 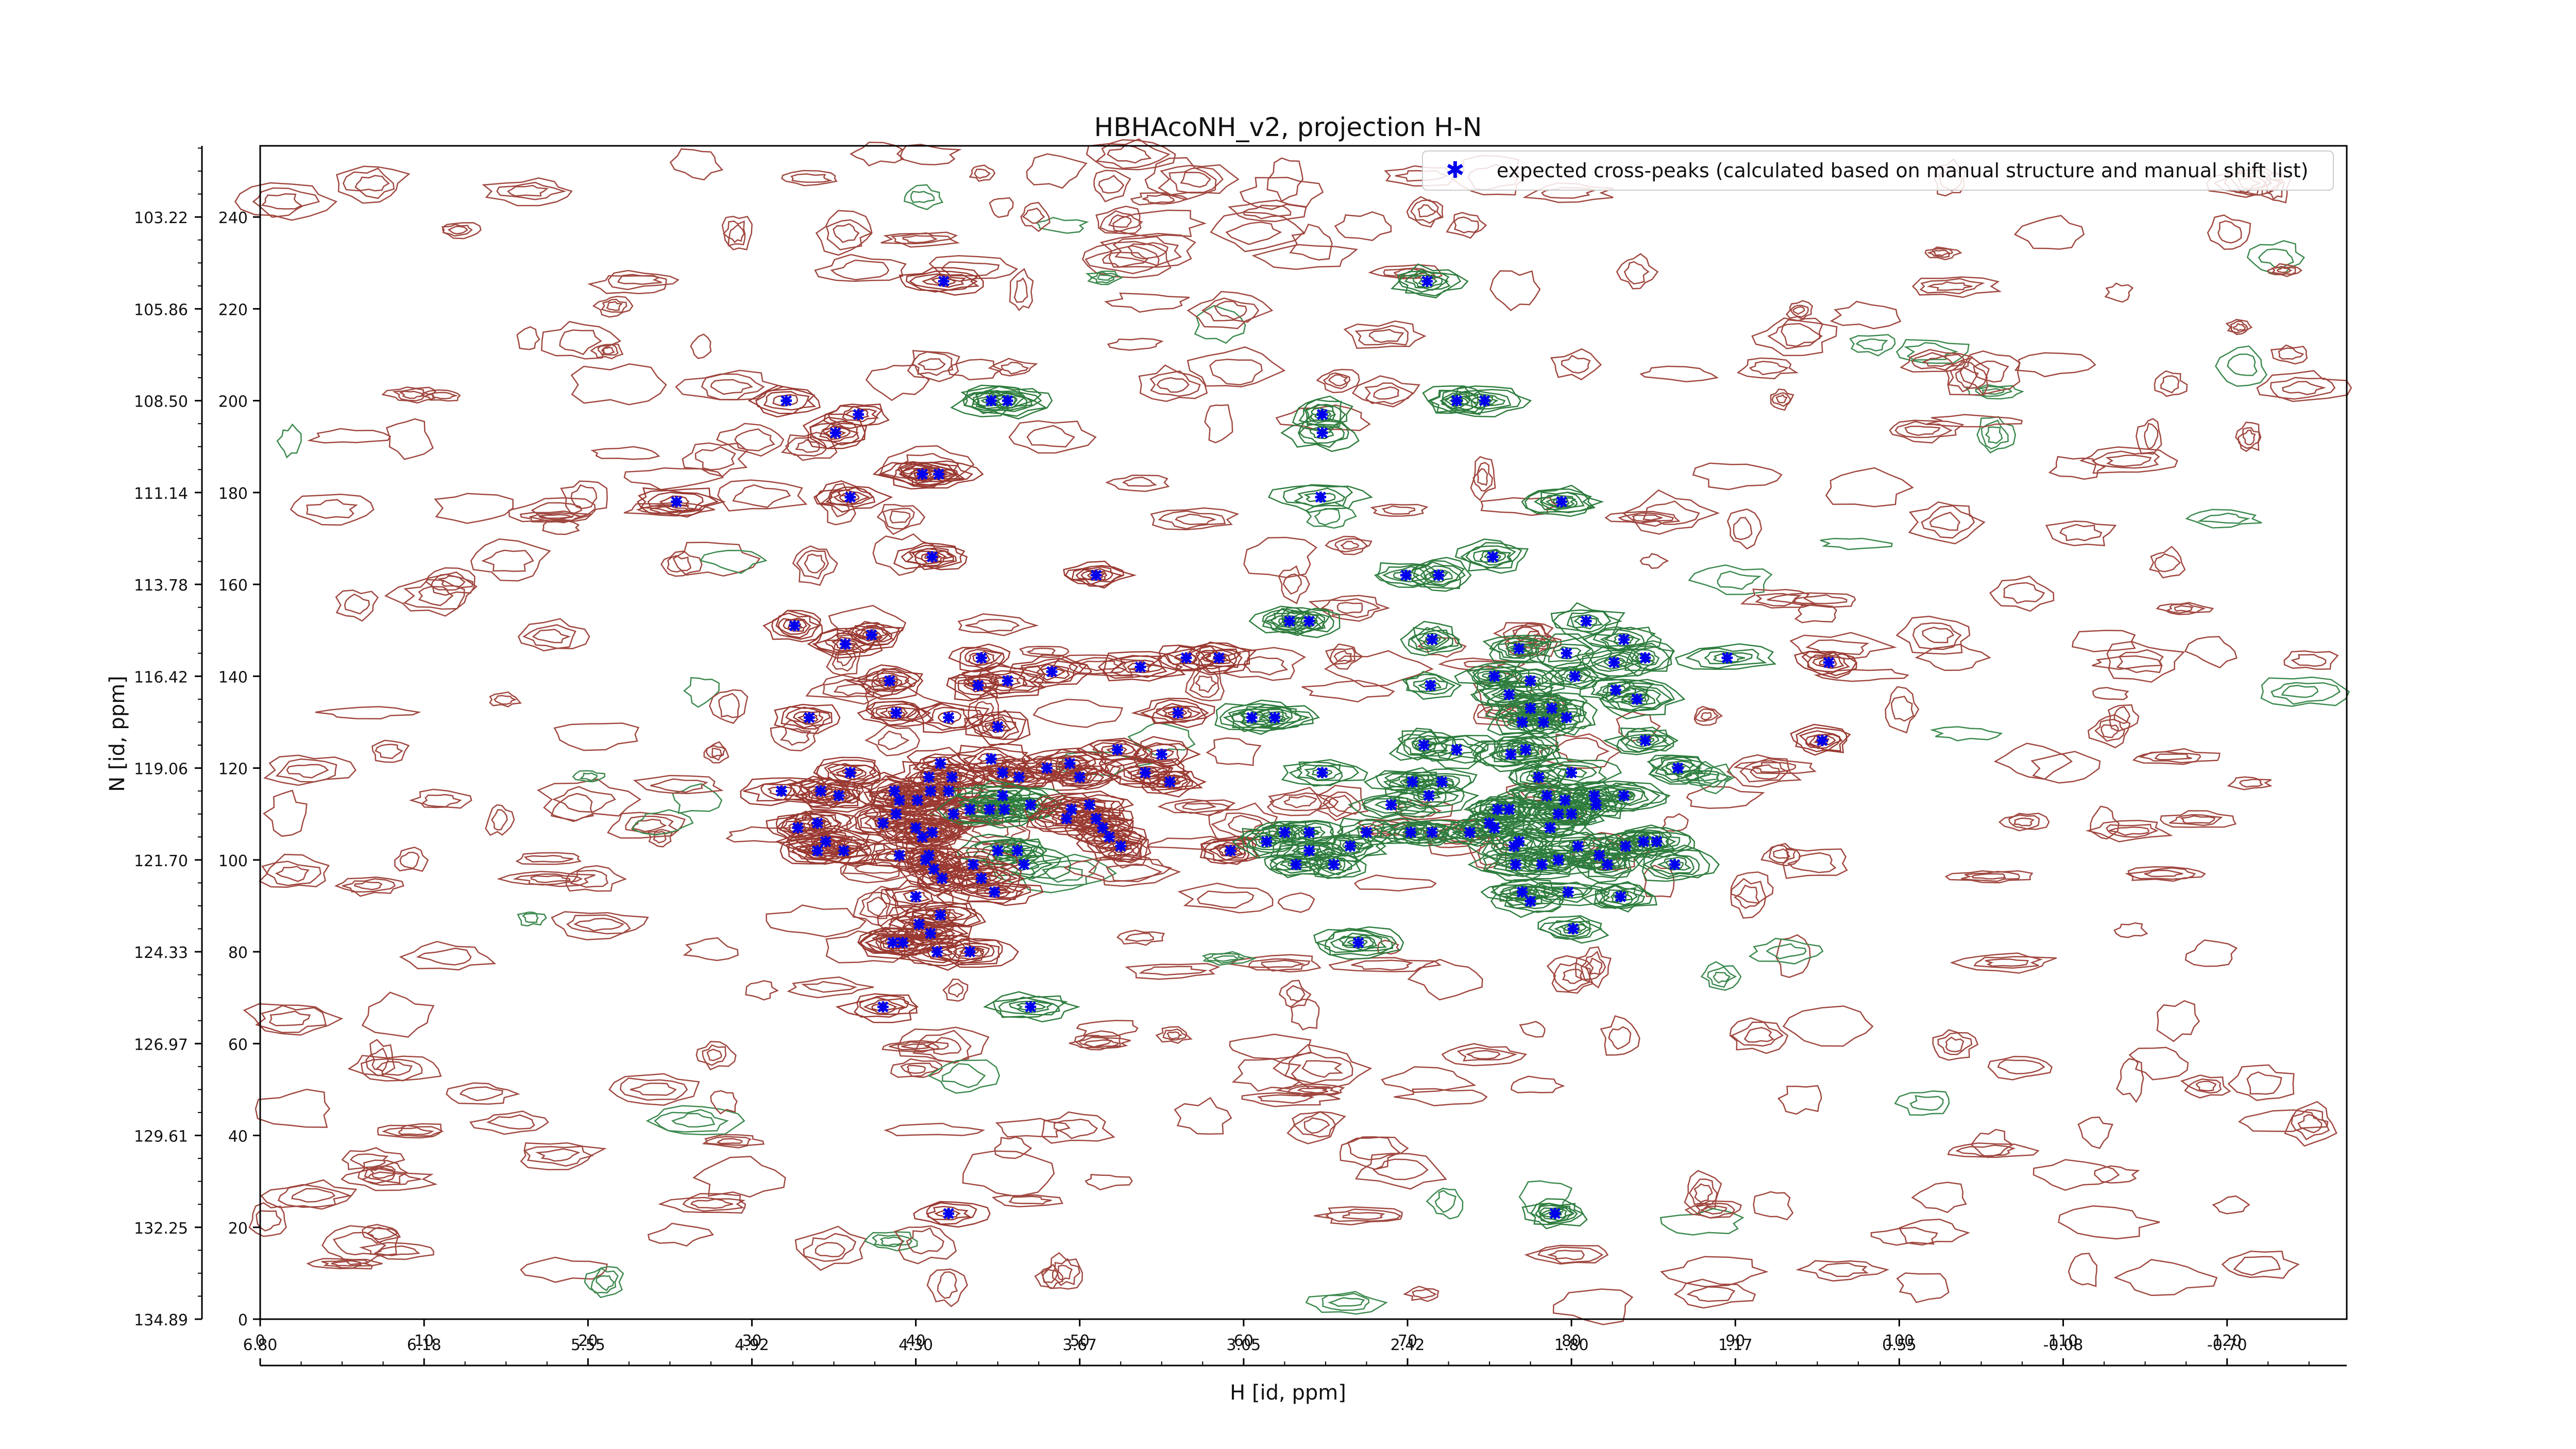 I want to click on y-tick-label: 180, so click(x=233, y=494).